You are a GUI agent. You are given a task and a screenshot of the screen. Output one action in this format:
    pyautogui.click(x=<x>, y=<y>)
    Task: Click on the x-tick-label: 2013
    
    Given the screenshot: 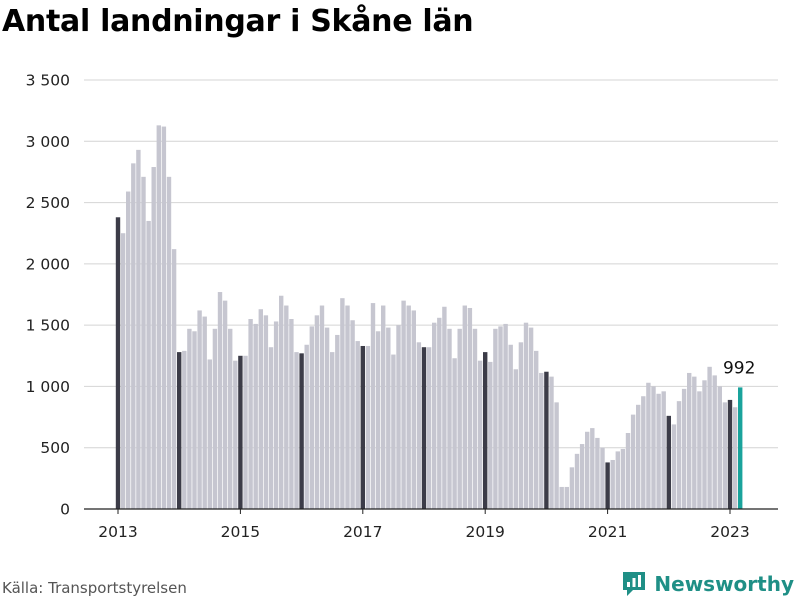 What is the action you would take?
    pyautogui.click(x=117, y=532)
    